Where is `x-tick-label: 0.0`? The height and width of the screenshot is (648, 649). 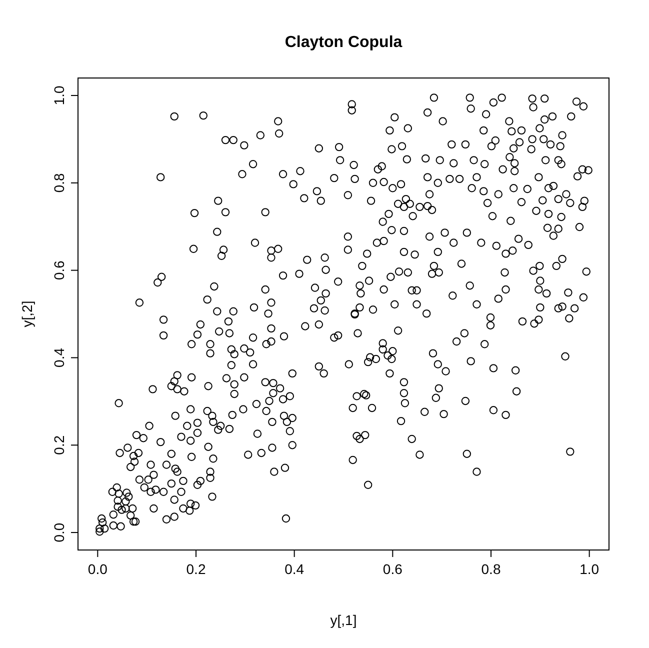
x-tick-label: 0.0 is located at coordinates (98, 569).